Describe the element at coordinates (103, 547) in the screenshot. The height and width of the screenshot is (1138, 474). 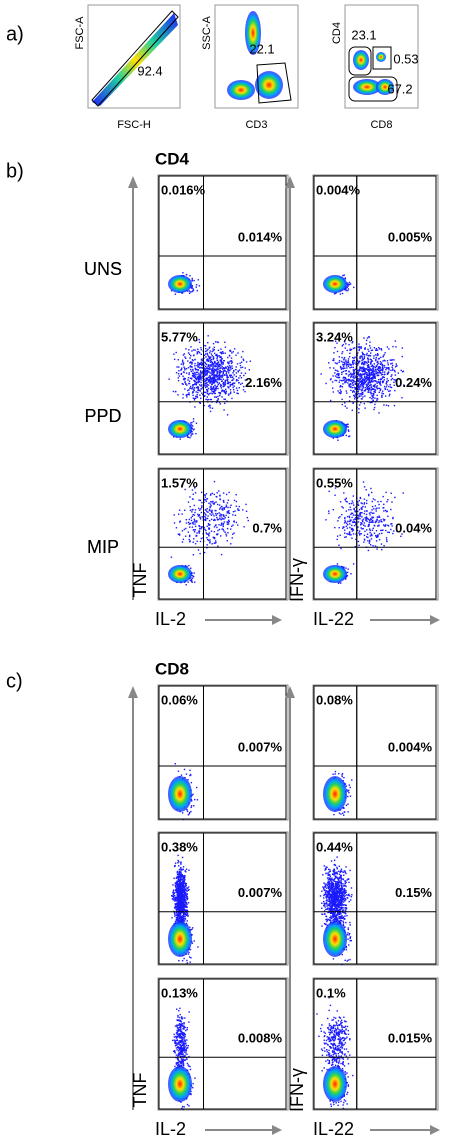
I see `row-label: MIP` at that location.